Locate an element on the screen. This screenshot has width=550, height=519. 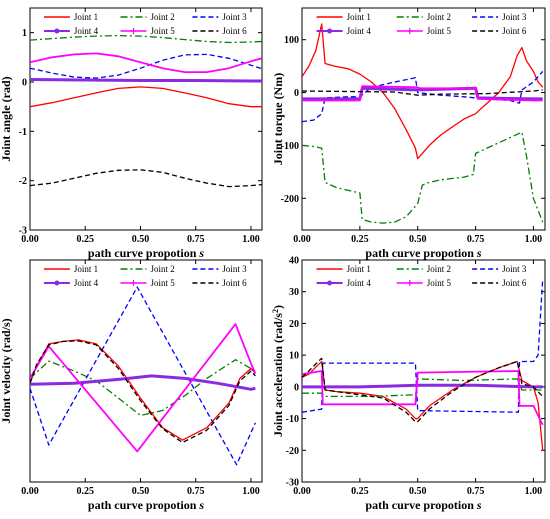
y-axis-label-text: Joint velocity (rad/s) is located at coordinates (6, 370).